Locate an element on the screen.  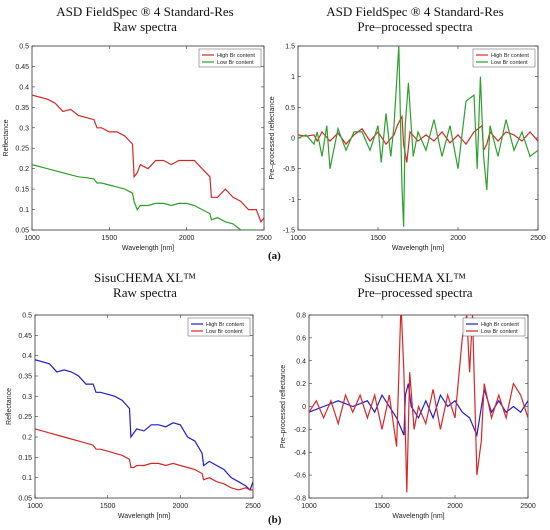
y-tick-label: -0.8 is located at coordinates (300, 499).